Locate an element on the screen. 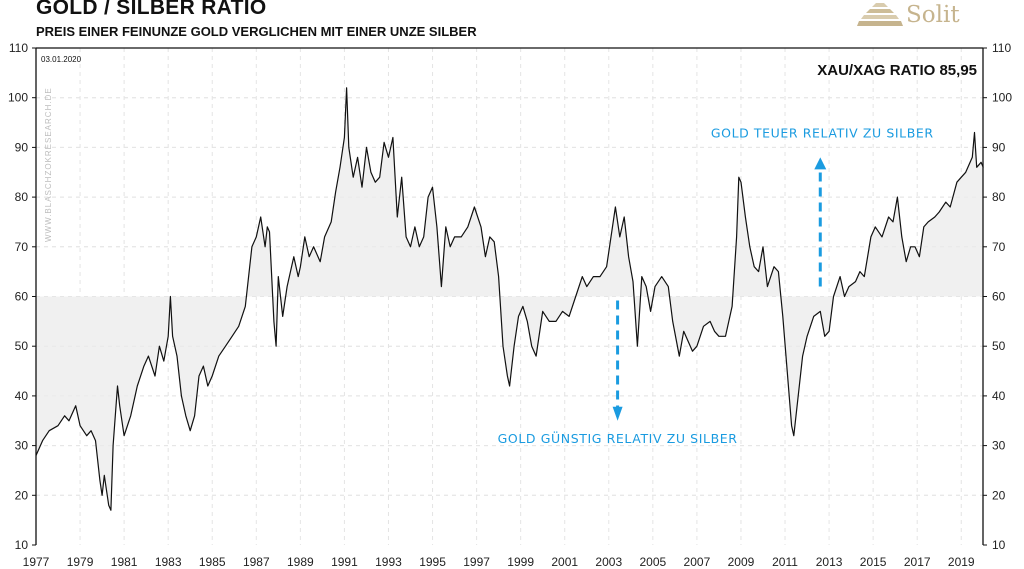 This screenshot has width=1024, height=569. y-tick-label-right: 110 is located at coordinates (1001, 48).